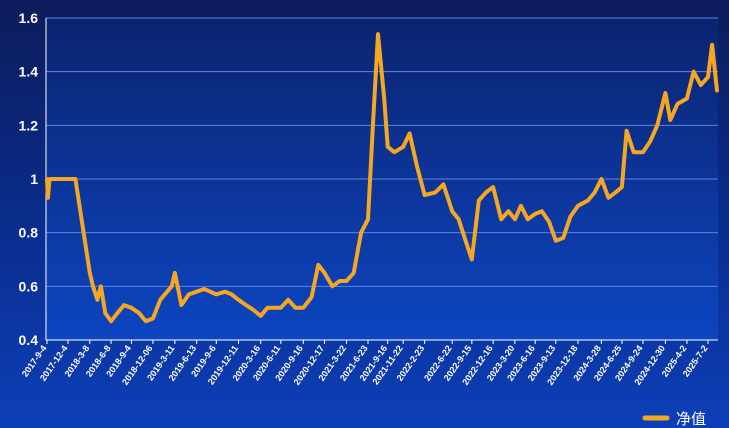 This screenshot has height=428, width=729. Describe the element at coordinates (29, 340) in the screenshot. I see `y-tick-label: 0.4` at that location.